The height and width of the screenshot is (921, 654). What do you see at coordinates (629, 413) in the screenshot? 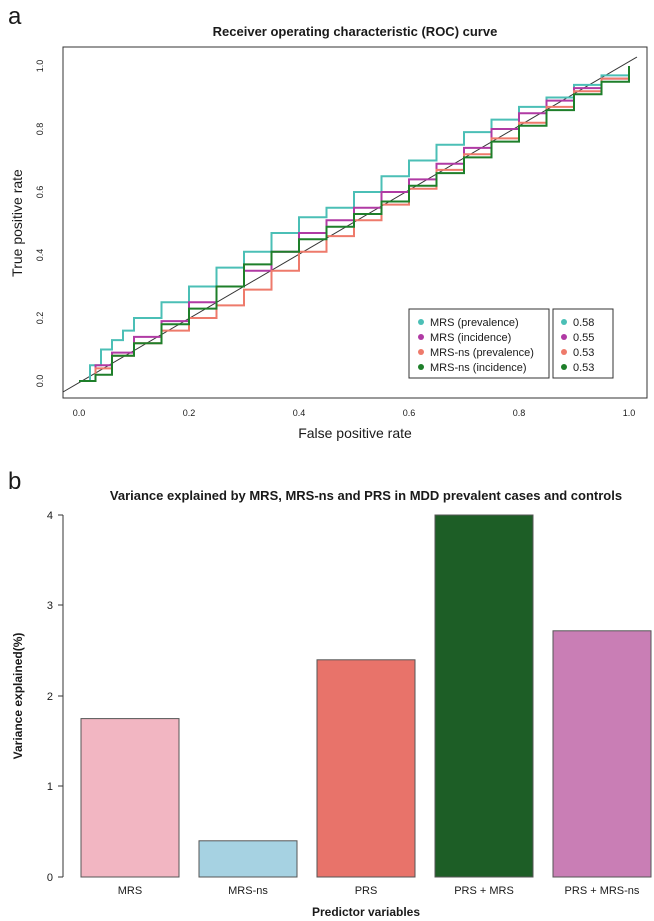
I see `roc-x-tick: 1.0` at bounding box center [629, 413].